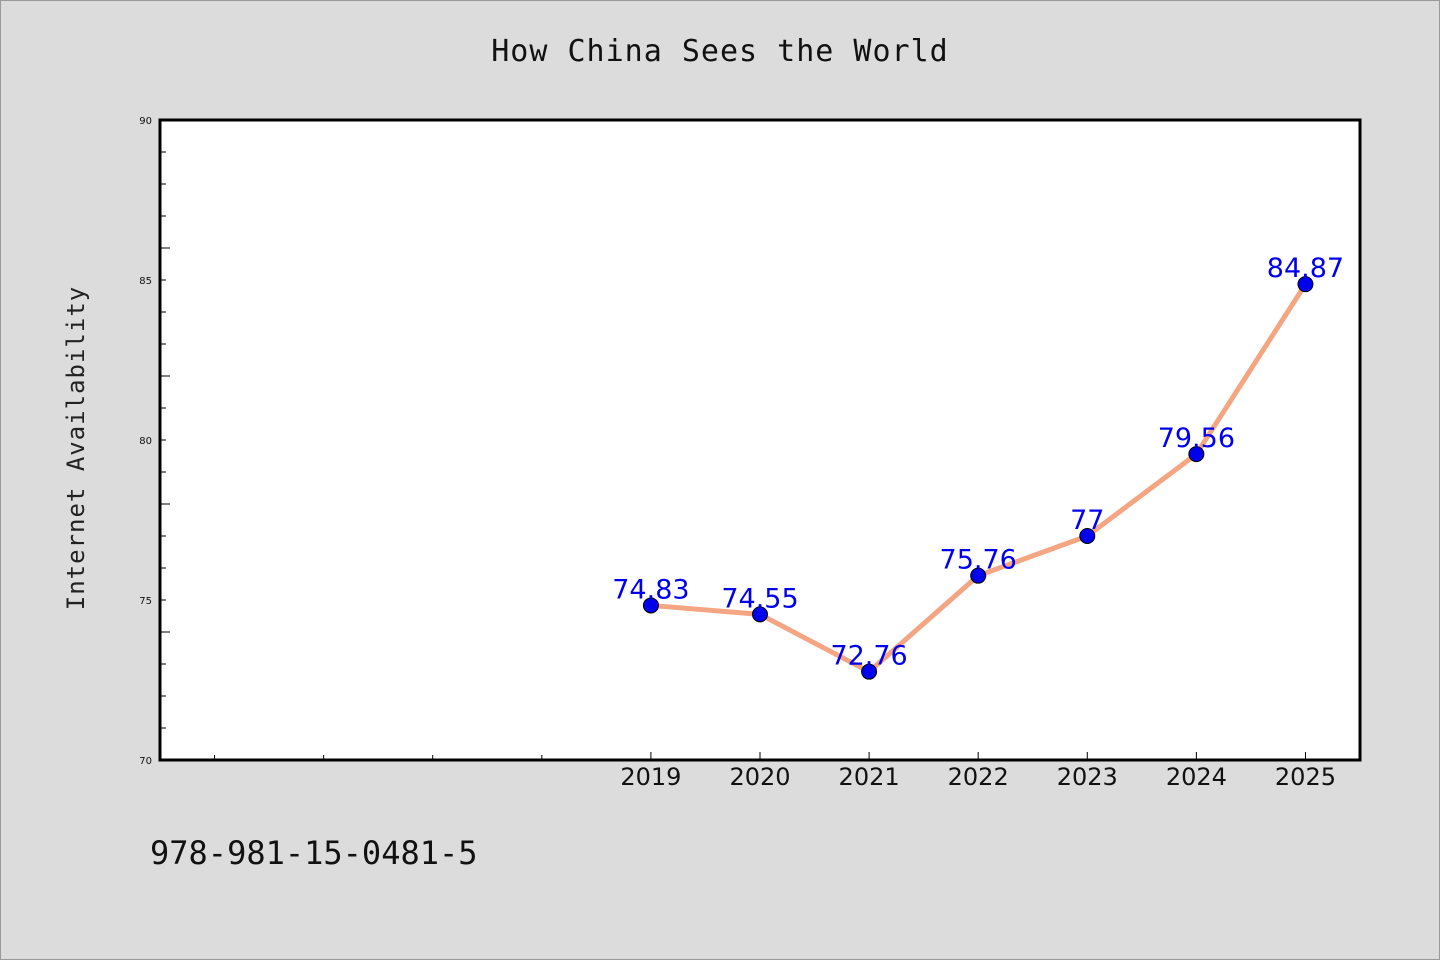 The image size is (1440, 960). What do you see at coordinates (145, 121) in the screenshot?
I see `y-tick-label: 90` at bounding box center [145, 121].